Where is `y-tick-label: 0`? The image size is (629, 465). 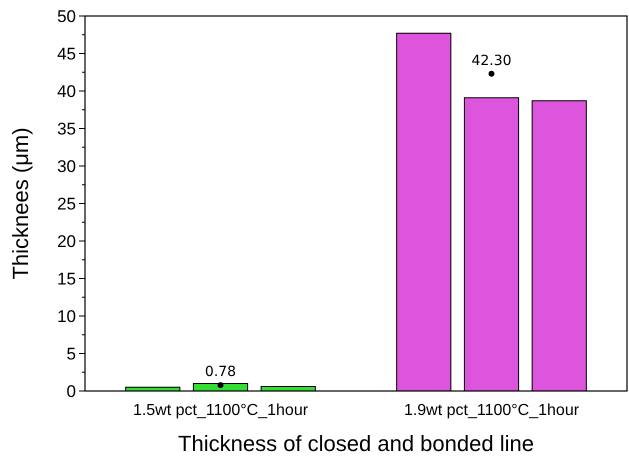
y-tick-label: 0 is located at coordinates (71, 391).